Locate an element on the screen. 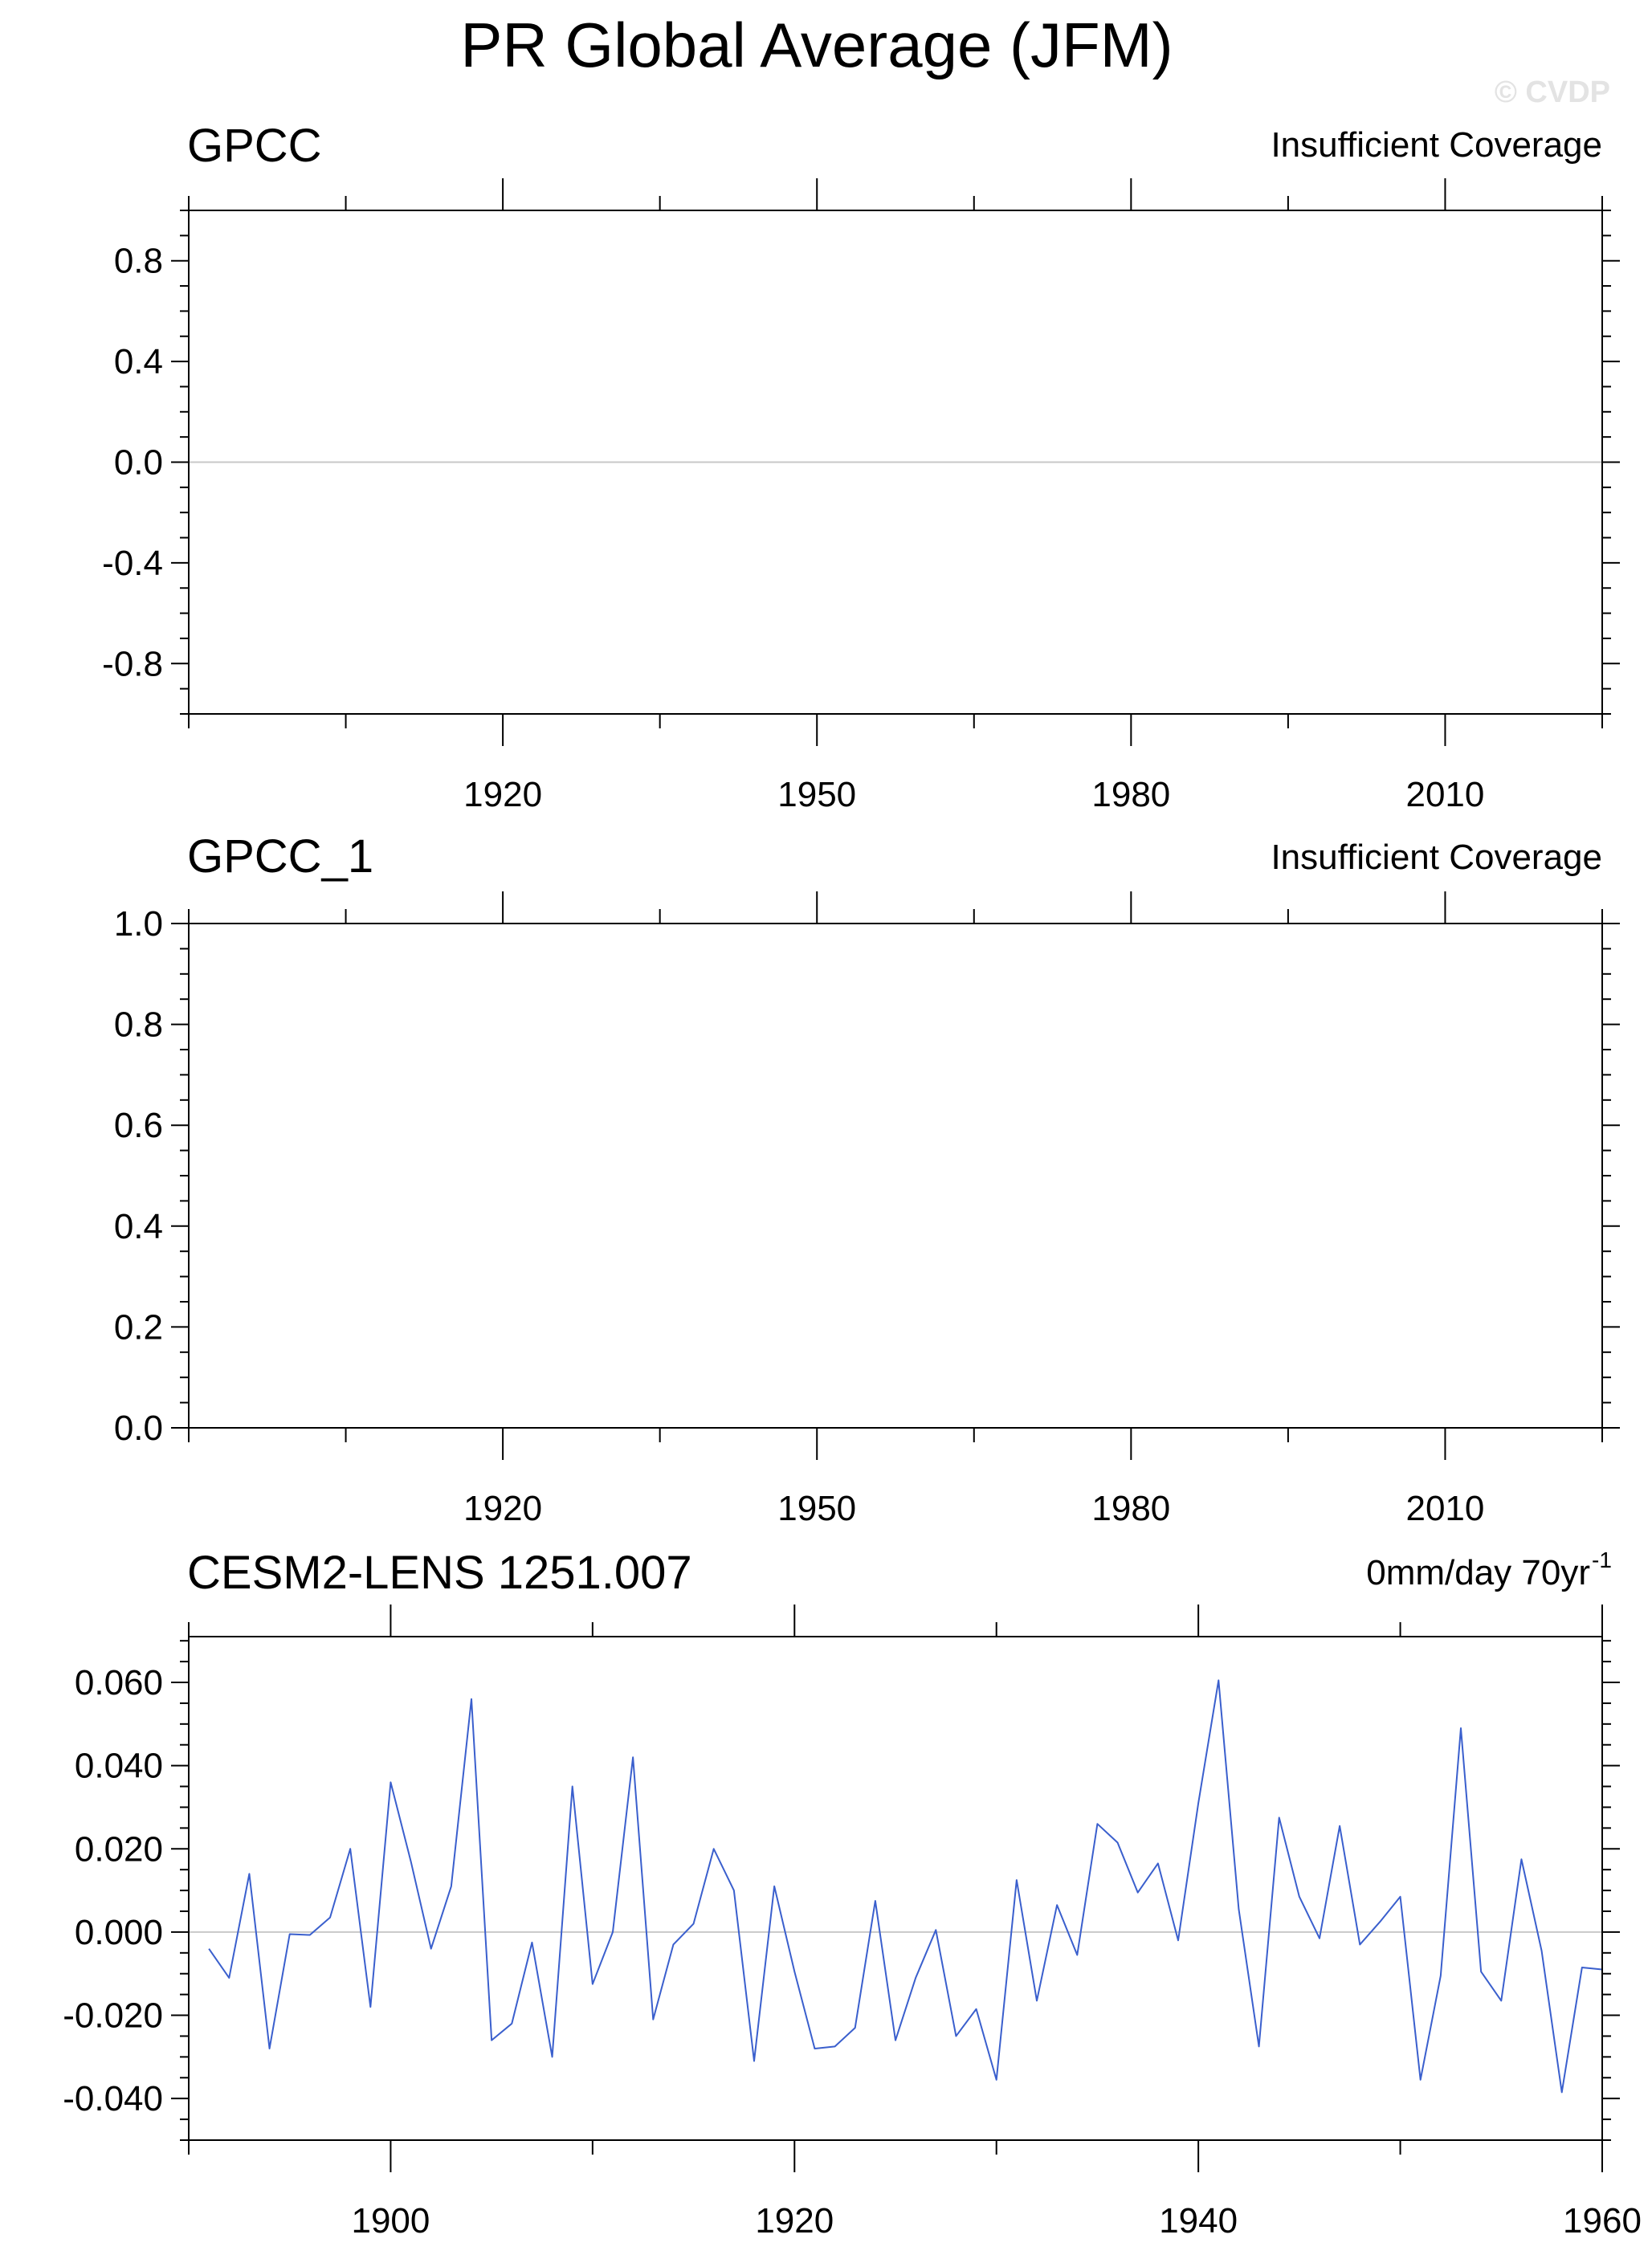  panel-title: GPCC is located at coordinates (254, 146).